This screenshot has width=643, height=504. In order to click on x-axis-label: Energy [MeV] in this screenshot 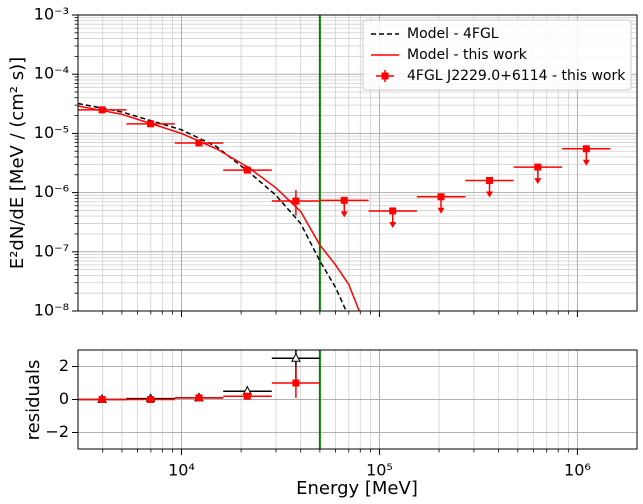, I will do `click(357, 488)`.